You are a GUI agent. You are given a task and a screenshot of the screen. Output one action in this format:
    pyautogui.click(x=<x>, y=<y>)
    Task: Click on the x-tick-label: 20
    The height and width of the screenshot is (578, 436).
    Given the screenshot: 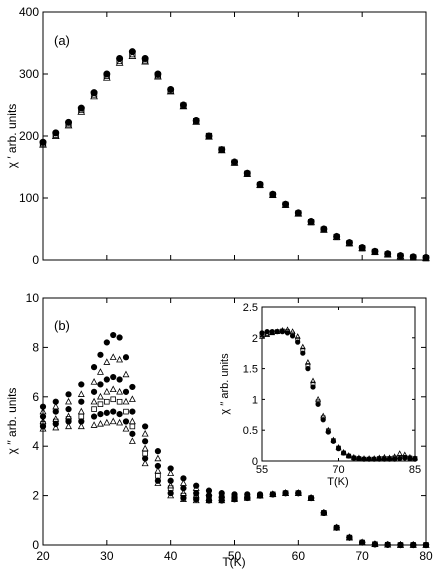 What is the action you would take?
    pyautogui.click(x=43, y=556)
    